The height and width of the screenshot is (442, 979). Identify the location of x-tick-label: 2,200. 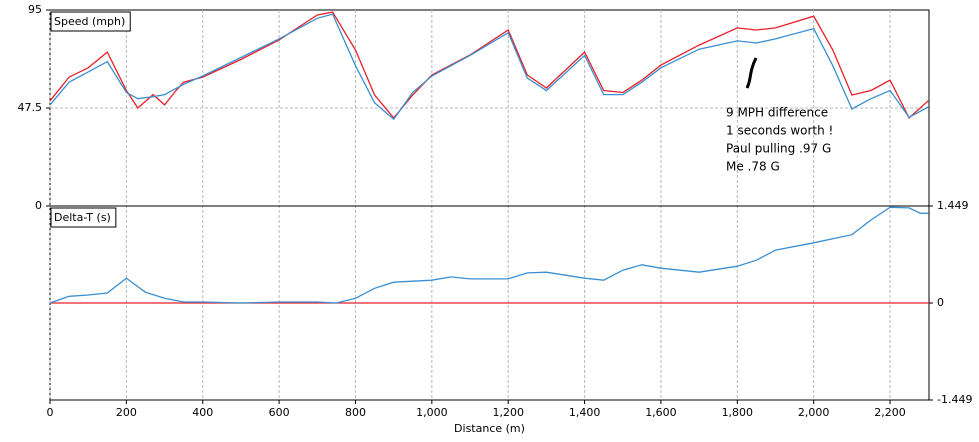
(890, 412).